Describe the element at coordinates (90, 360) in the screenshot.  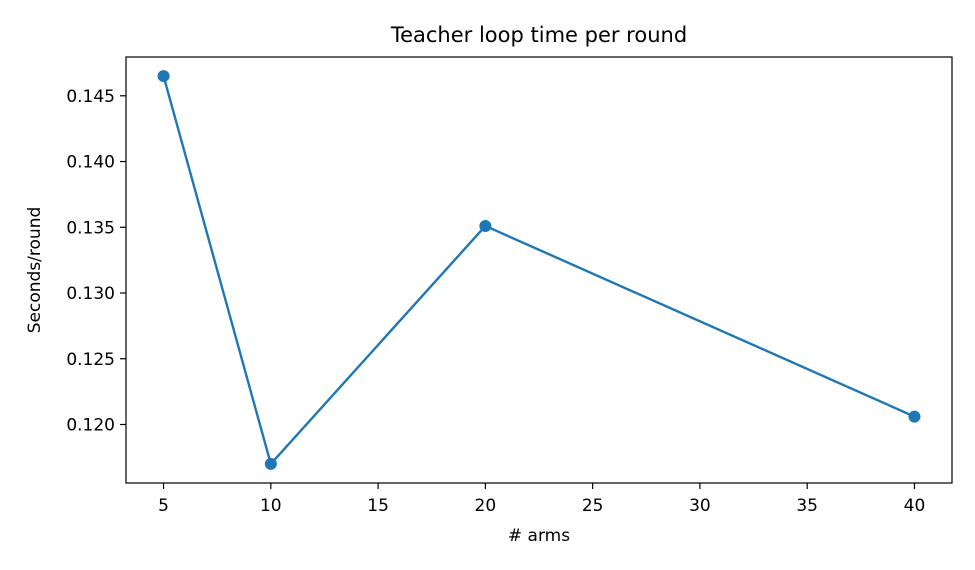
I see `y-tick-label: 0.125` at that location.